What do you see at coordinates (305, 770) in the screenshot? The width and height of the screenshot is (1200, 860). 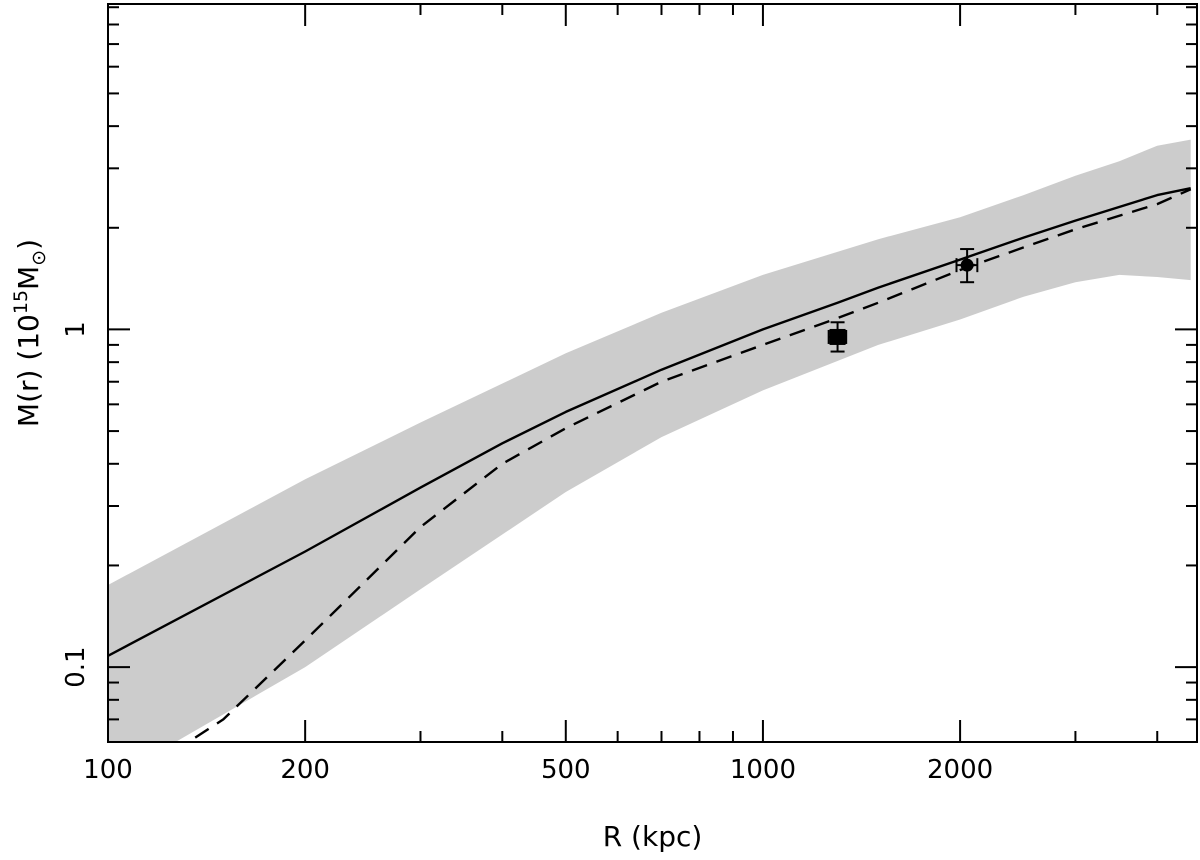 I see `x-tick-label: 200` at bounding box center [305, 770].